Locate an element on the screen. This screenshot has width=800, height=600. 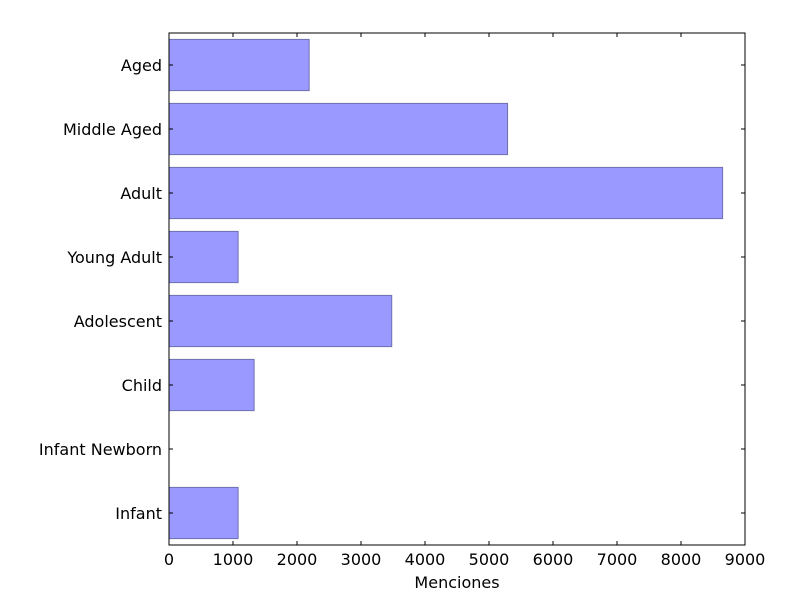
bar-young-adult is located at coordinates (203, 257).